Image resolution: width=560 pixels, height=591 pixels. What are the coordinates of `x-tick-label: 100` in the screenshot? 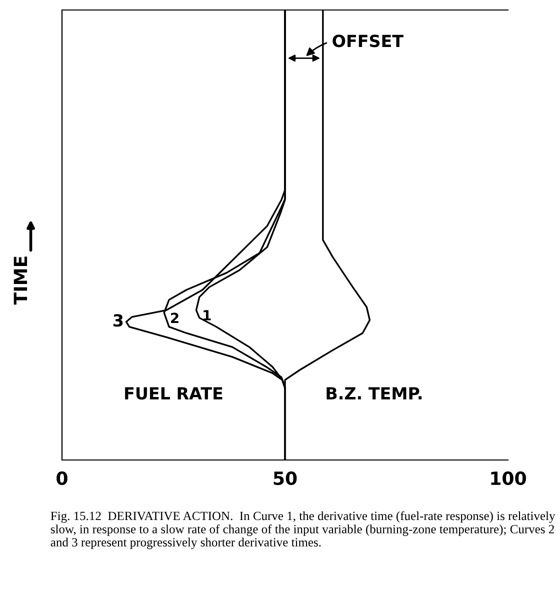 It's located at (508, 478).